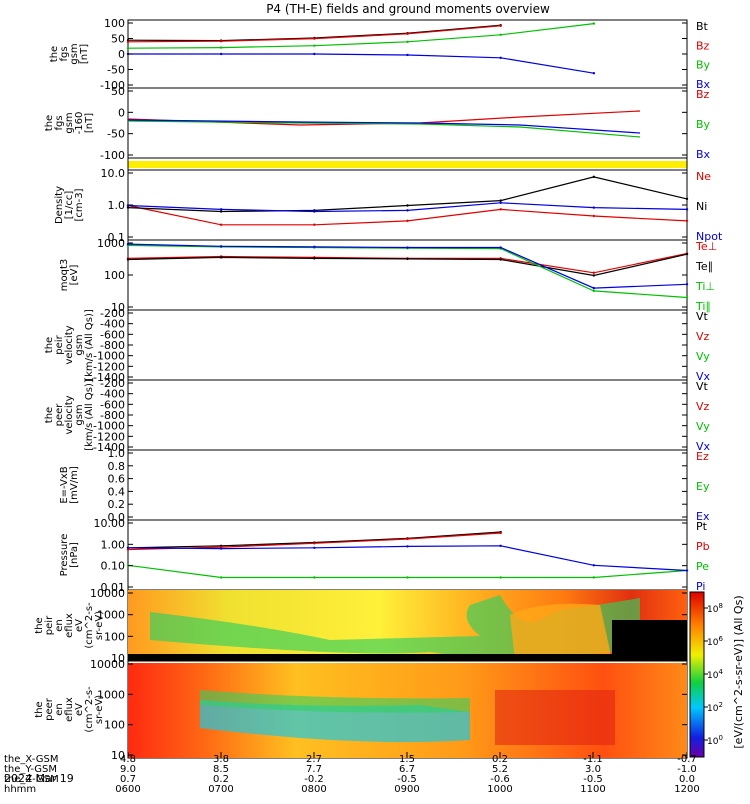 This screenshot has width=750, height=804. I want to click on date-label: 2024 Mar 19, so click(39, 778).